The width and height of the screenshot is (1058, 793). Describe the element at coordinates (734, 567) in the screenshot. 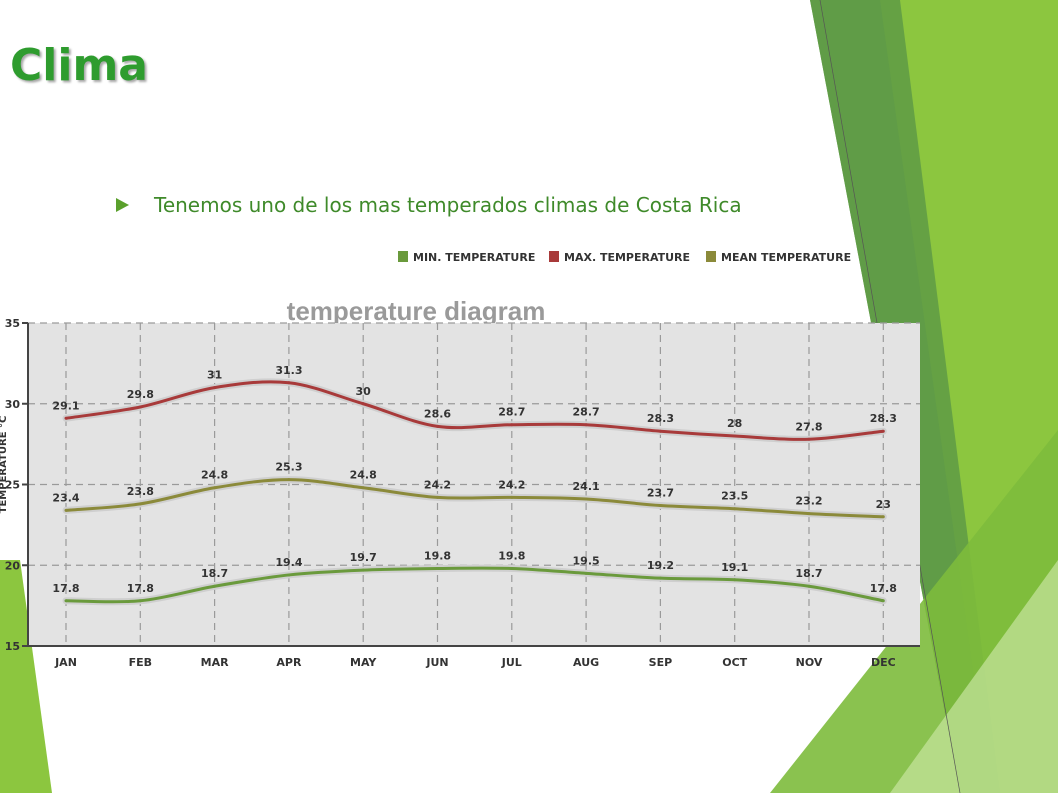

I see `data-label: 19.1` at that location.